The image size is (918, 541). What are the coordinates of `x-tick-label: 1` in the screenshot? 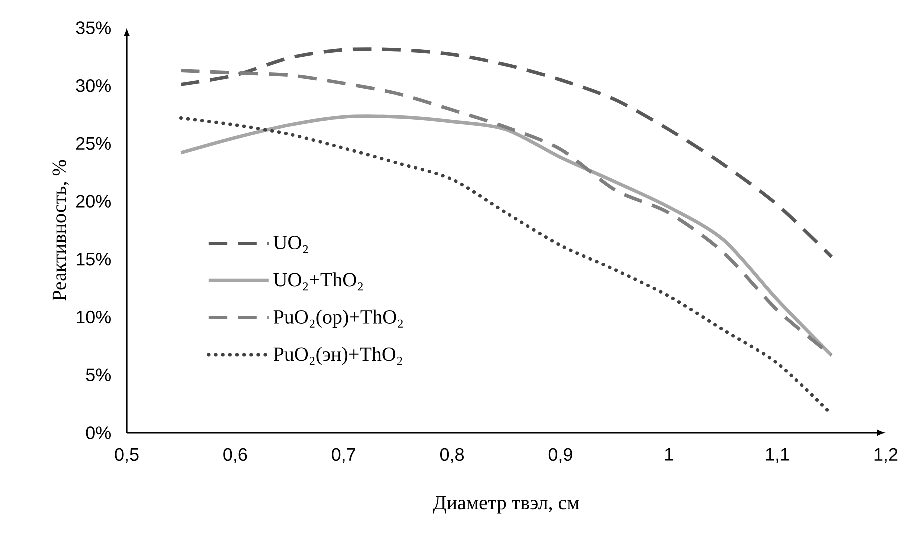 It's located at (670, 454).